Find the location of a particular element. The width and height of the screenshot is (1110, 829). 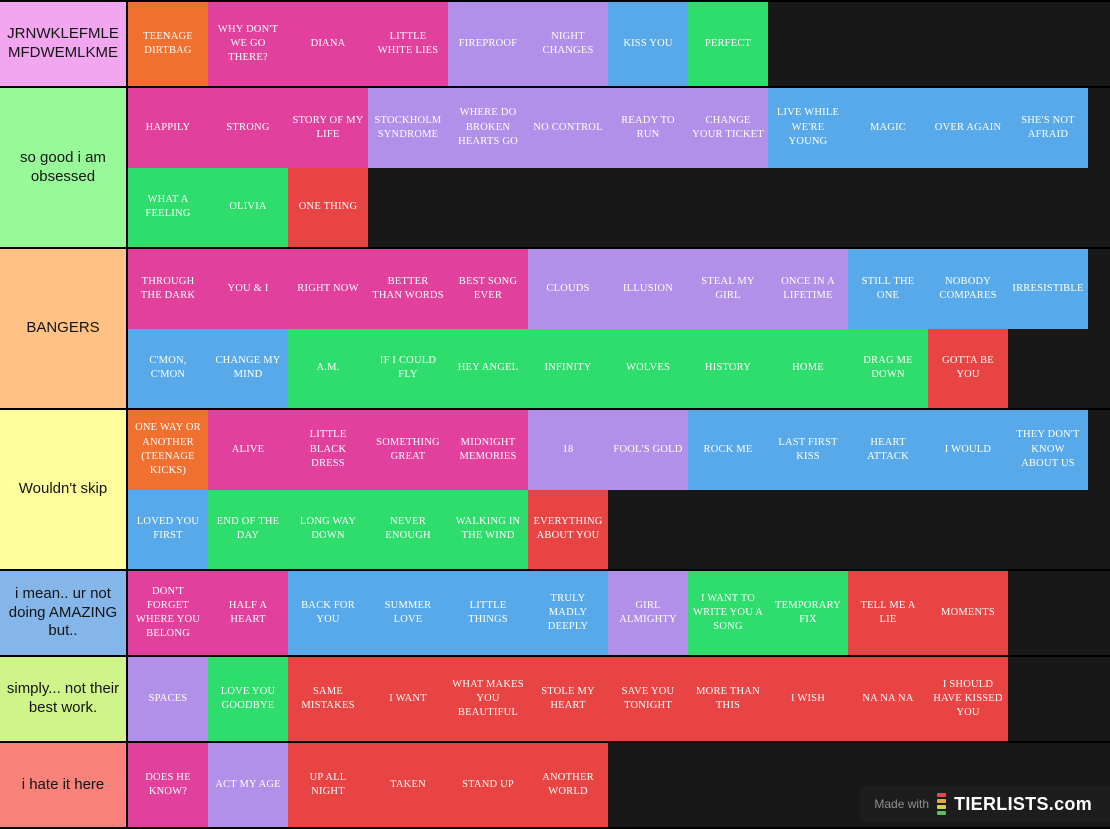

item-tile: C'MON, C'MON is located at coordinates (168, 368).